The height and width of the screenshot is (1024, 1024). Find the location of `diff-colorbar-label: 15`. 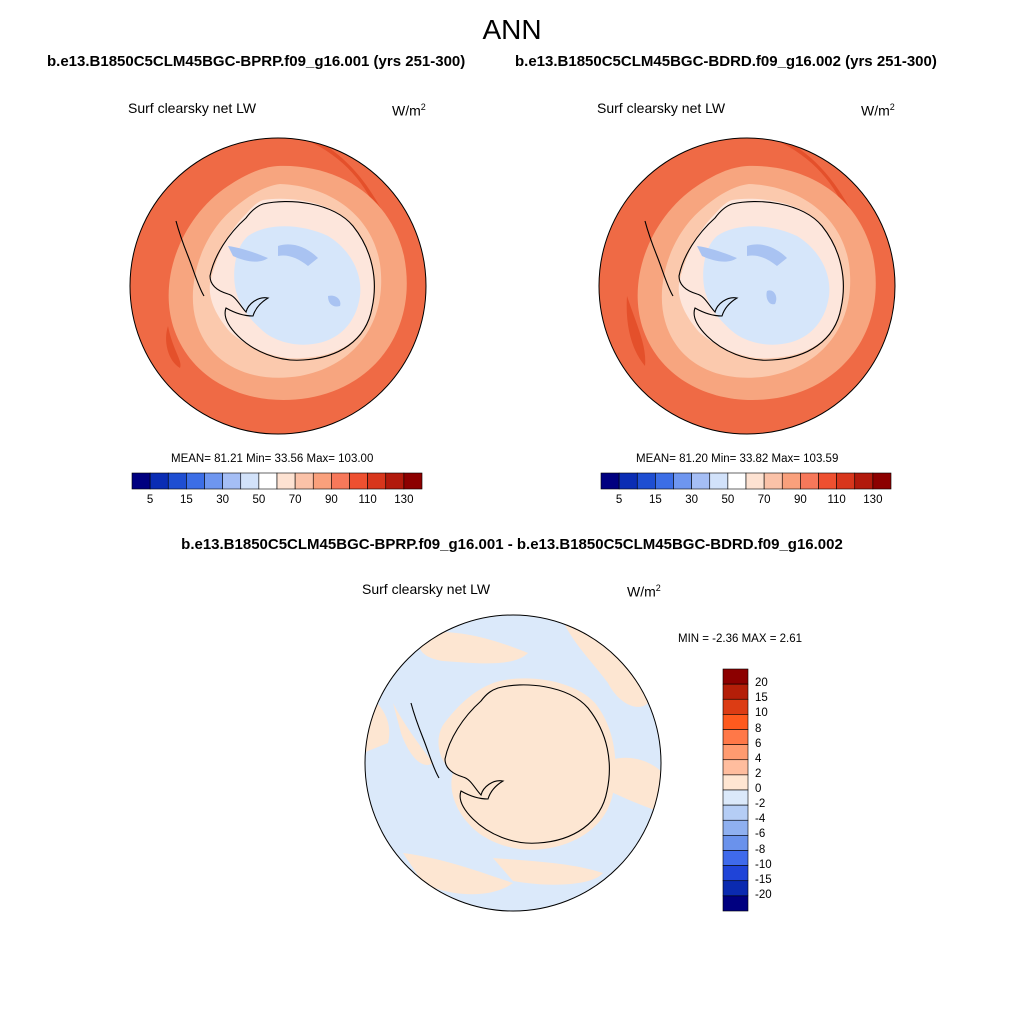

diff-colorbar-label: 15 is located at coordinates (761, 698).